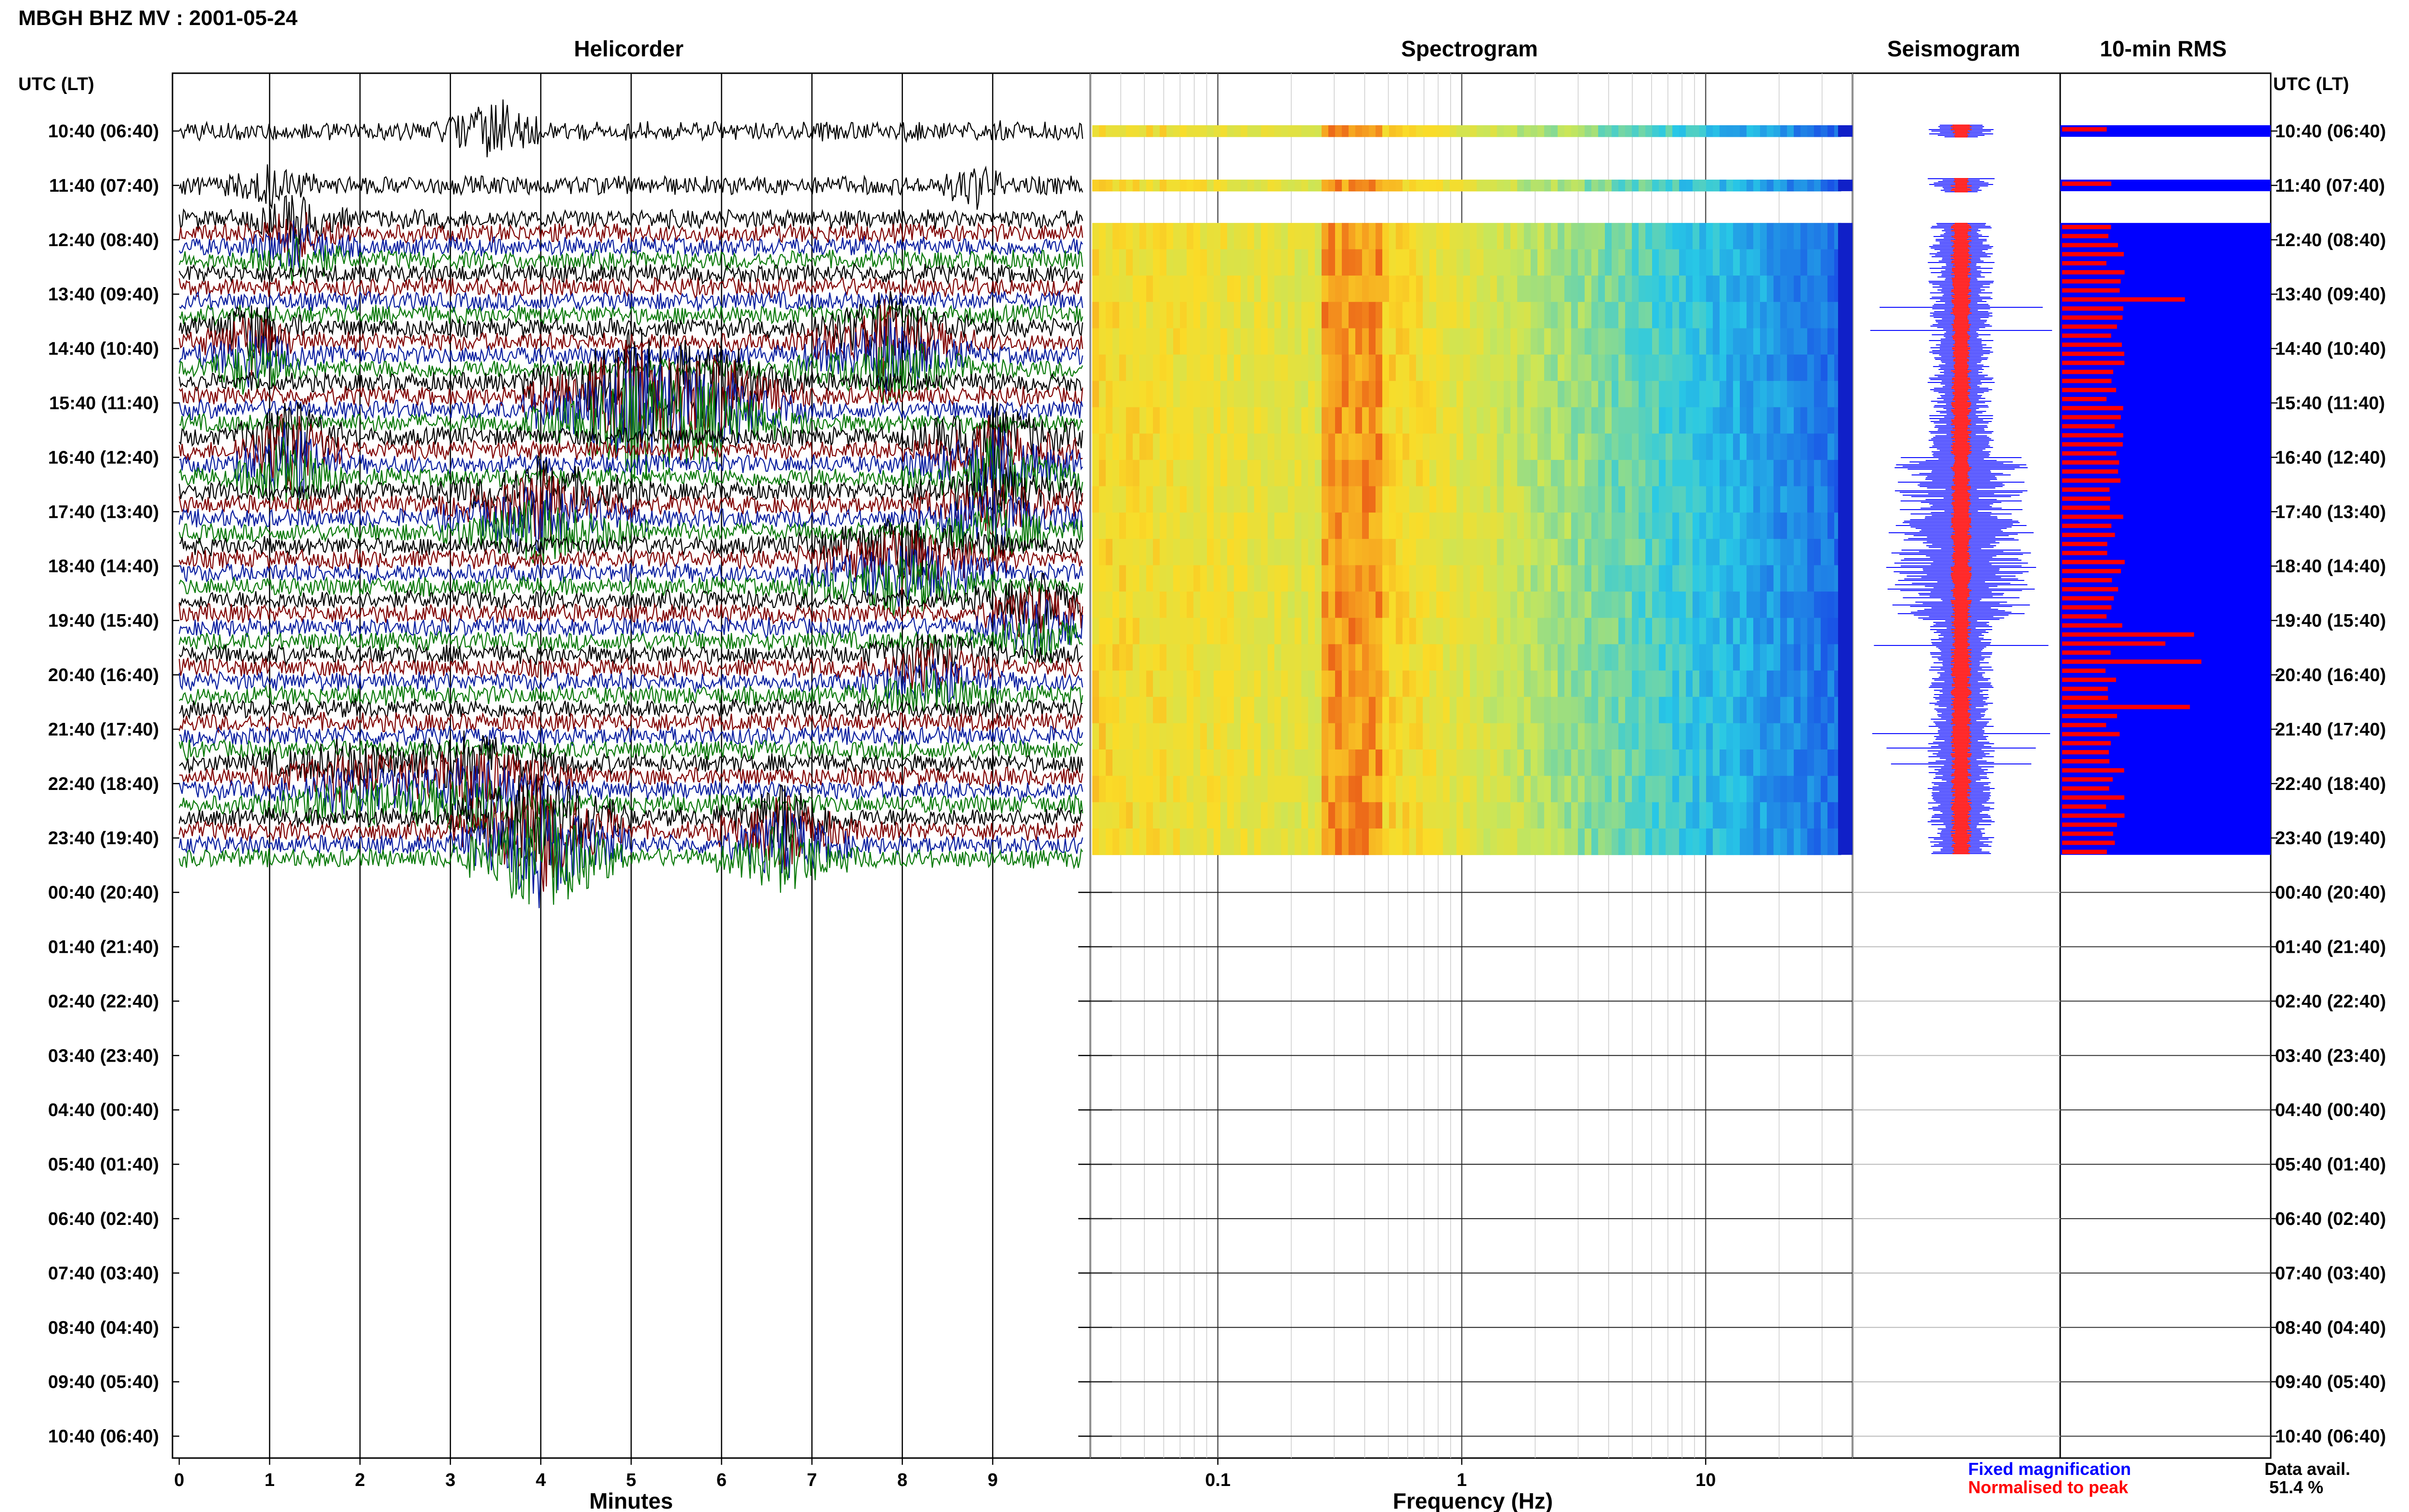 The image size is (2409, 1512). I want to click on helicorder-trace, so click(631, 789).